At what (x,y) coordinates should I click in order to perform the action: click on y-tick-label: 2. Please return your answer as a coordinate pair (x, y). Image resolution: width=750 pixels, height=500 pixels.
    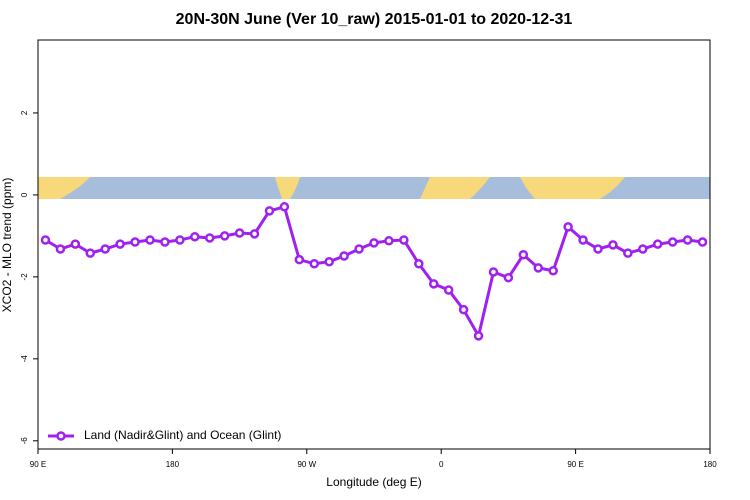
    Looking at the image, I should click on (24, 112).